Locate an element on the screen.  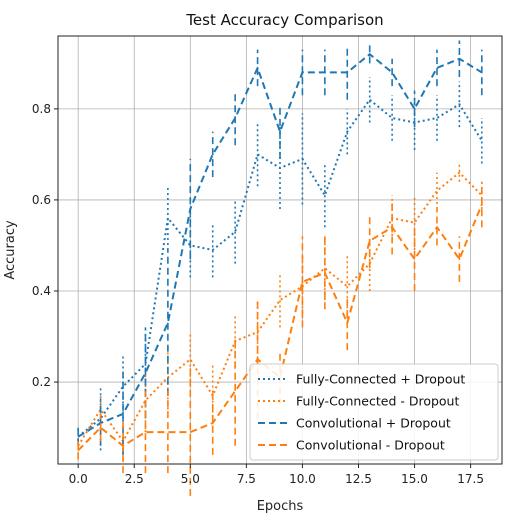
y-tick-label: 0.6 is located at coordinates (41, 200).